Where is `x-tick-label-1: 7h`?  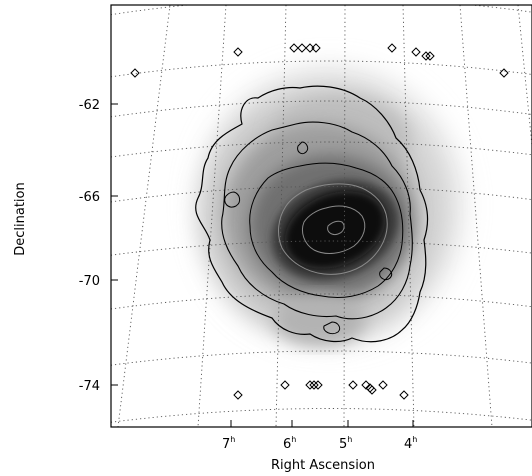
x-tick-label-1: 7h is located at coordinates (228, 443).